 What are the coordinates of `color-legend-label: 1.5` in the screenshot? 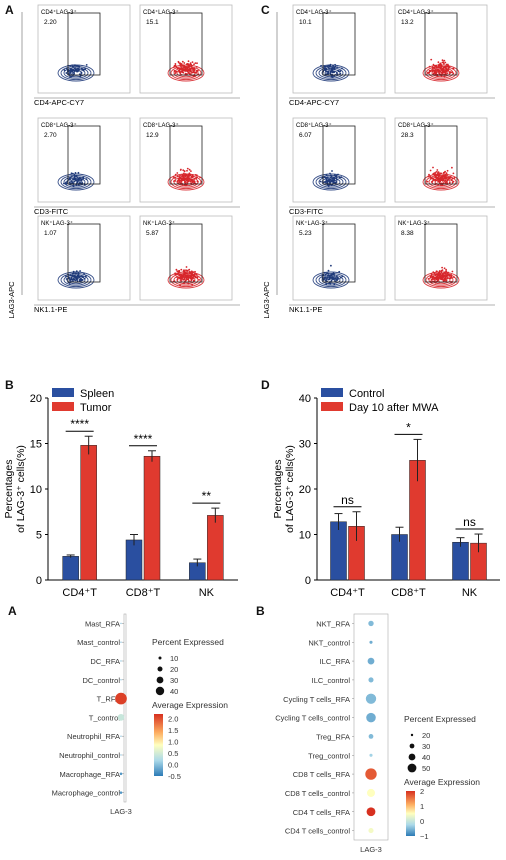 It's located at (173, 730).